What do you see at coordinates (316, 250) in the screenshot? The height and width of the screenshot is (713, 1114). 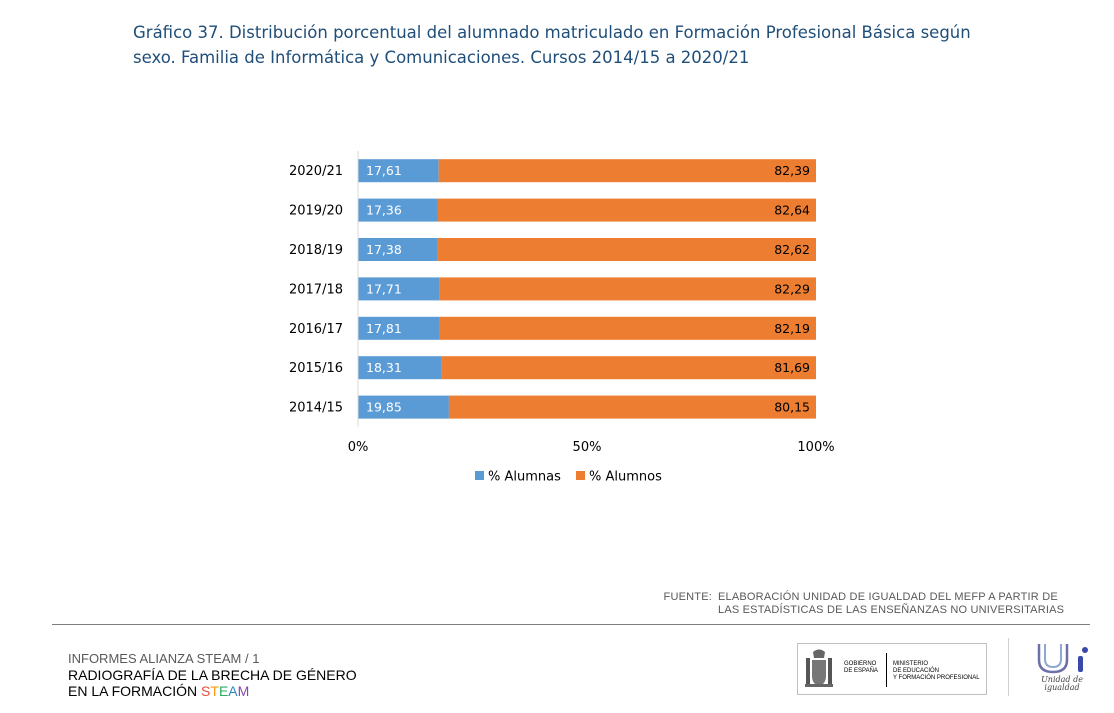 I see `category-label: 2018/19` at bounding box center [316, 250].